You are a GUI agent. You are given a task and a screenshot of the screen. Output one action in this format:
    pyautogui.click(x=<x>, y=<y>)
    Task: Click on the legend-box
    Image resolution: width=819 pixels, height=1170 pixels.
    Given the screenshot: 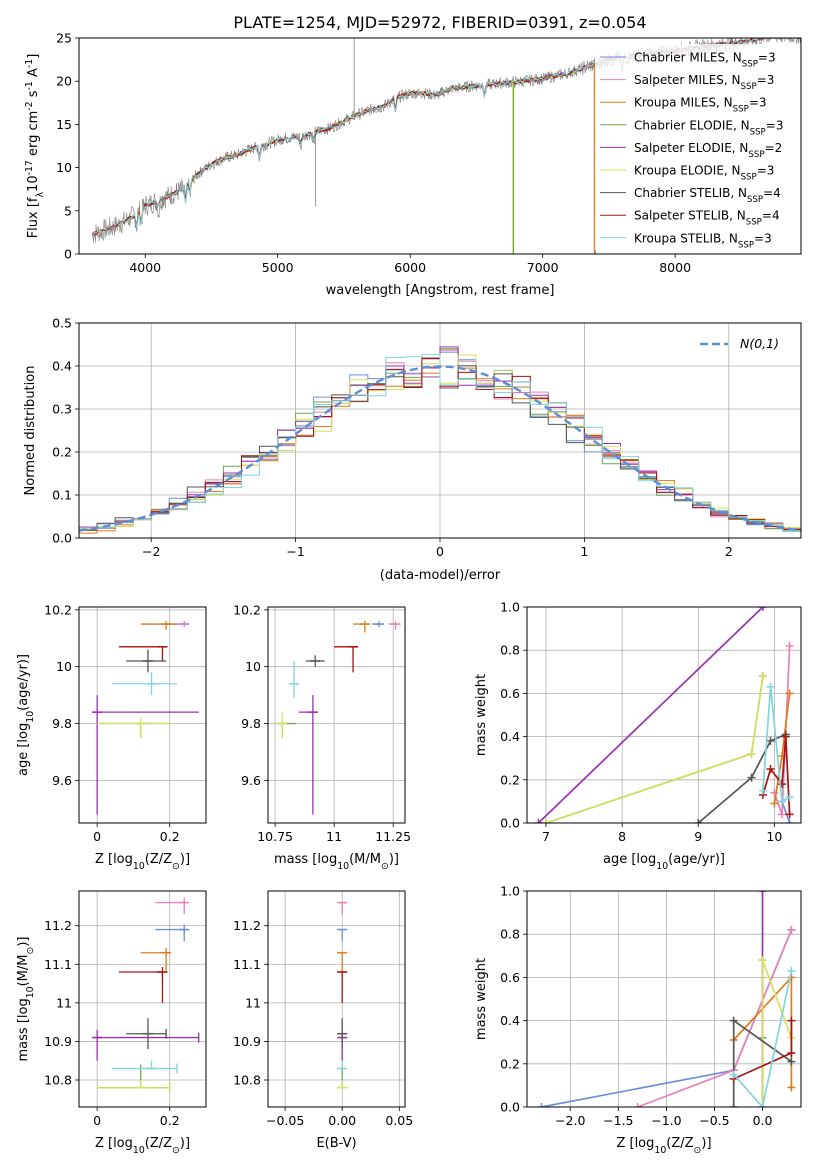 What is the action you would take?
    pyautogui.click(x=696, y=147)
    